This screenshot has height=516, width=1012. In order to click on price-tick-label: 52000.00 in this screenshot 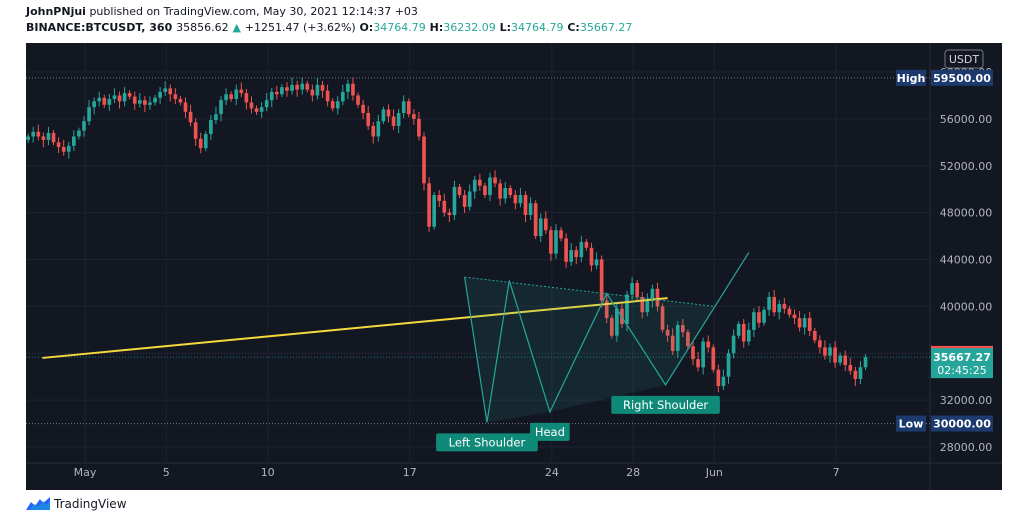, I will do `click(966, 166)`.